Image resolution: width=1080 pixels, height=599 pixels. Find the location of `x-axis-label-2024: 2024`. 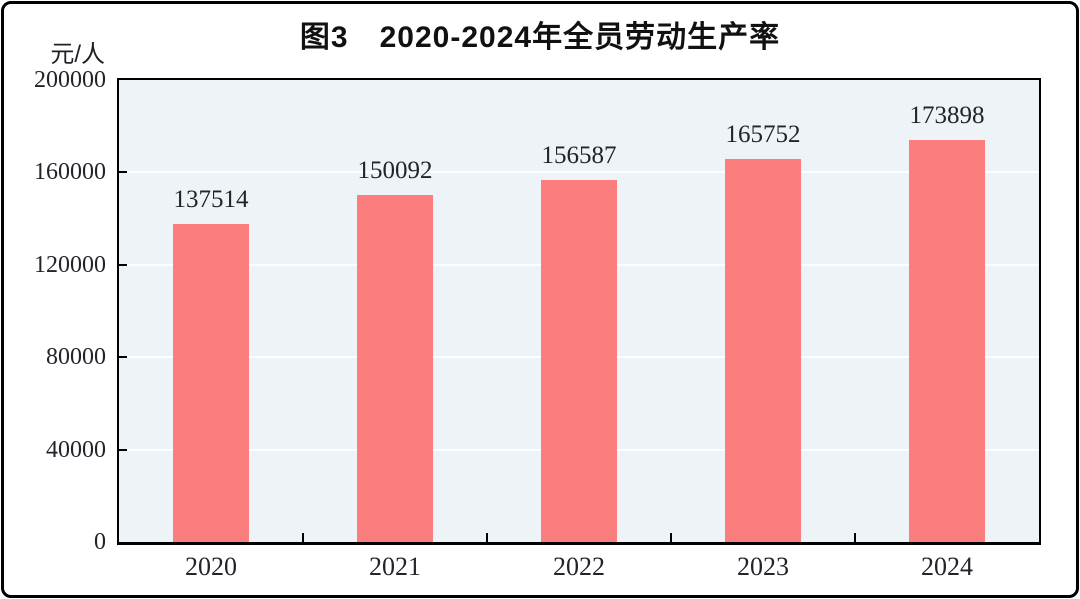

x-axis-label-2024: 2024 is located at coordinates (947, 566).